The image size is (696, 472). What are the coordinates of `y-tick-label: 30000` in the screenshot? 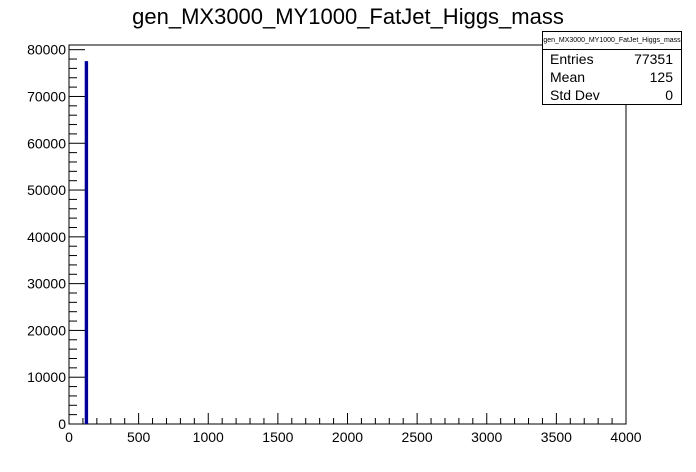 It's located at (46, 284).